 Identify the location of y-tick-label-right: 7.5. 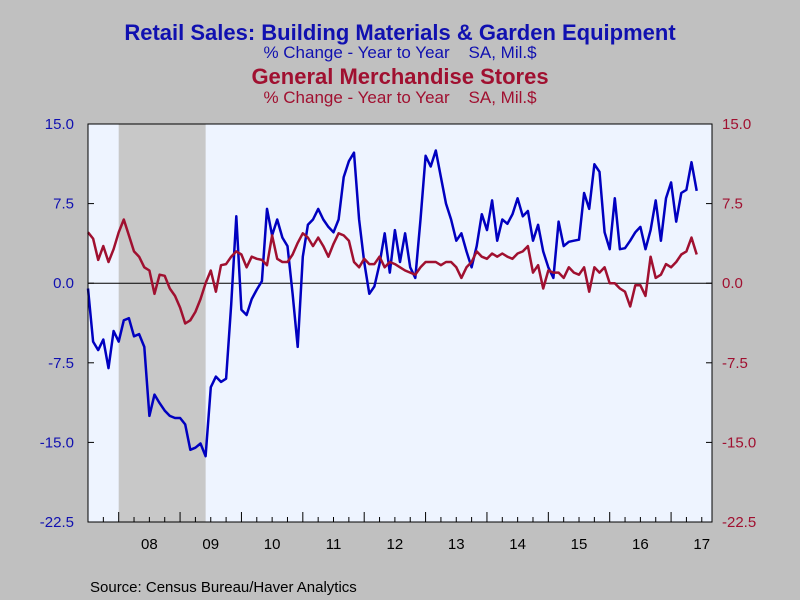
(732, 204).